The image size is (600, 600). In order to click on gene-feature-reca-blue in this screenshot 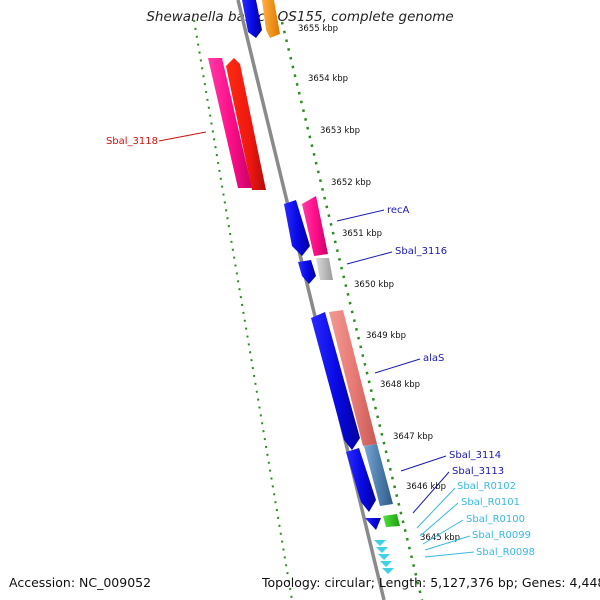, I will do `click(297, 228)`.